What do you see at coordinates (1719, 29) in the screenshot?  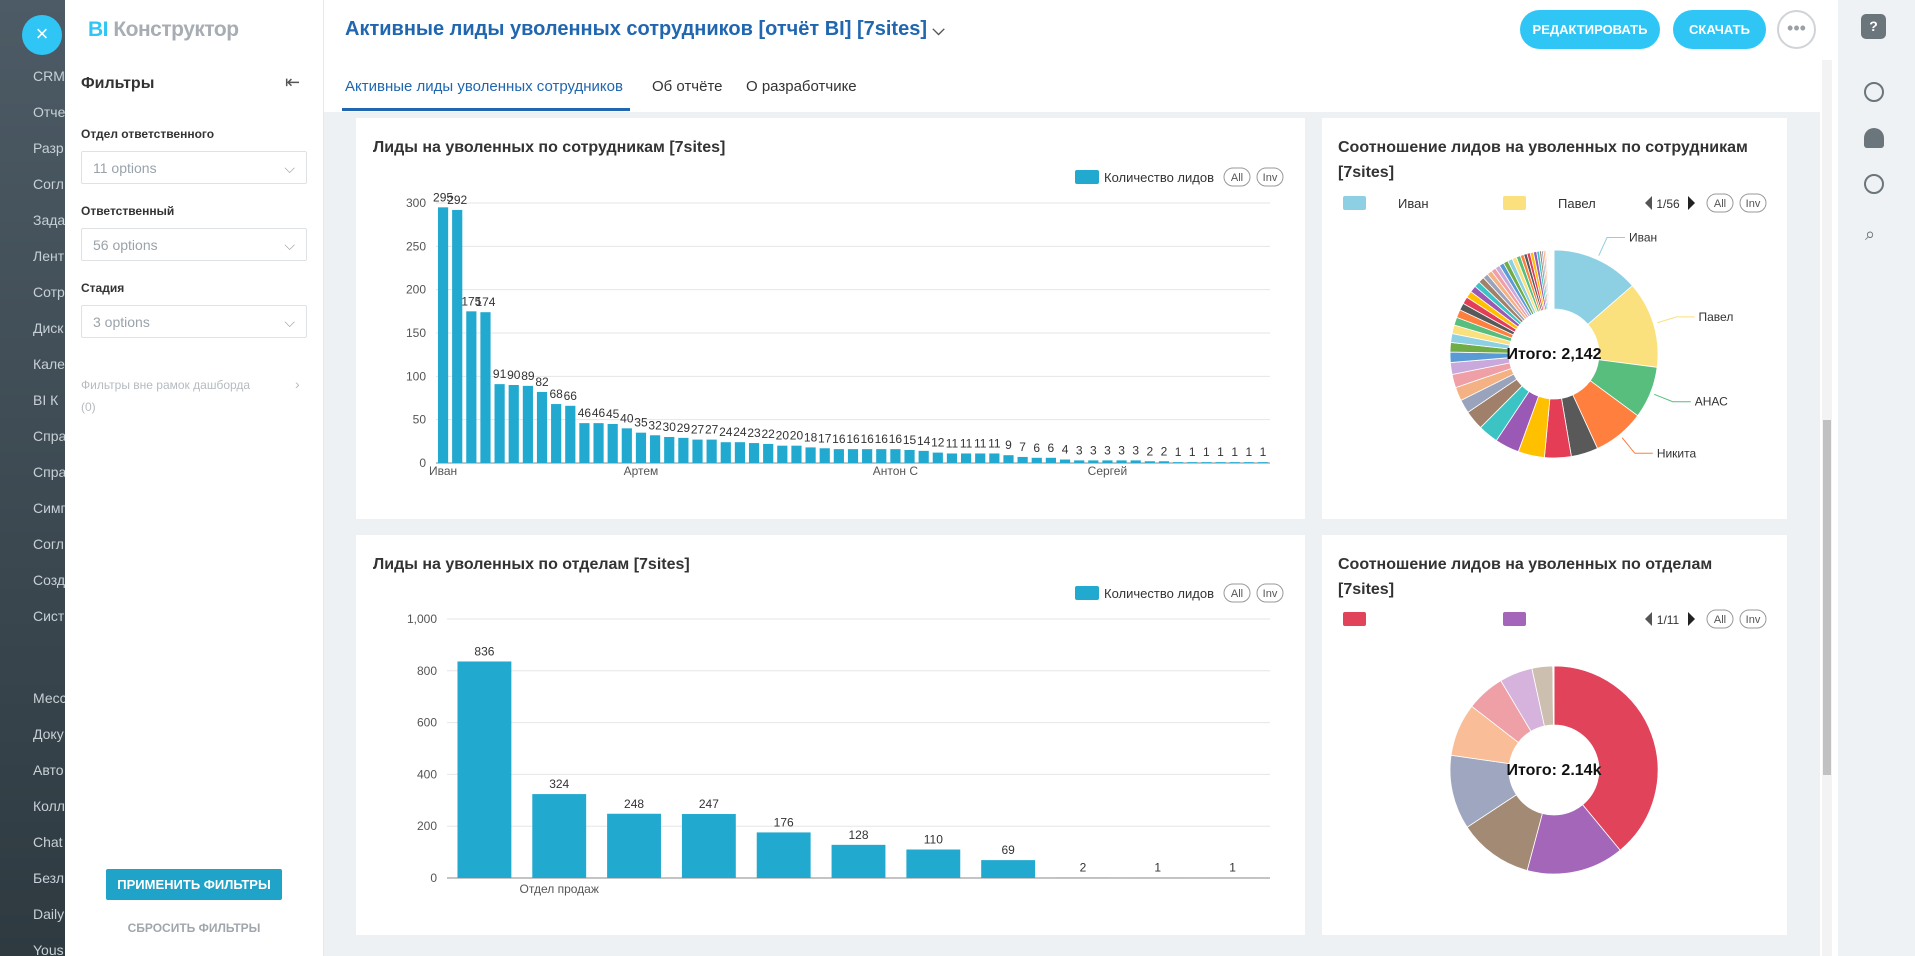 I see `download-button: СКАЧАТЬ` at bounding box center [1719, 29].